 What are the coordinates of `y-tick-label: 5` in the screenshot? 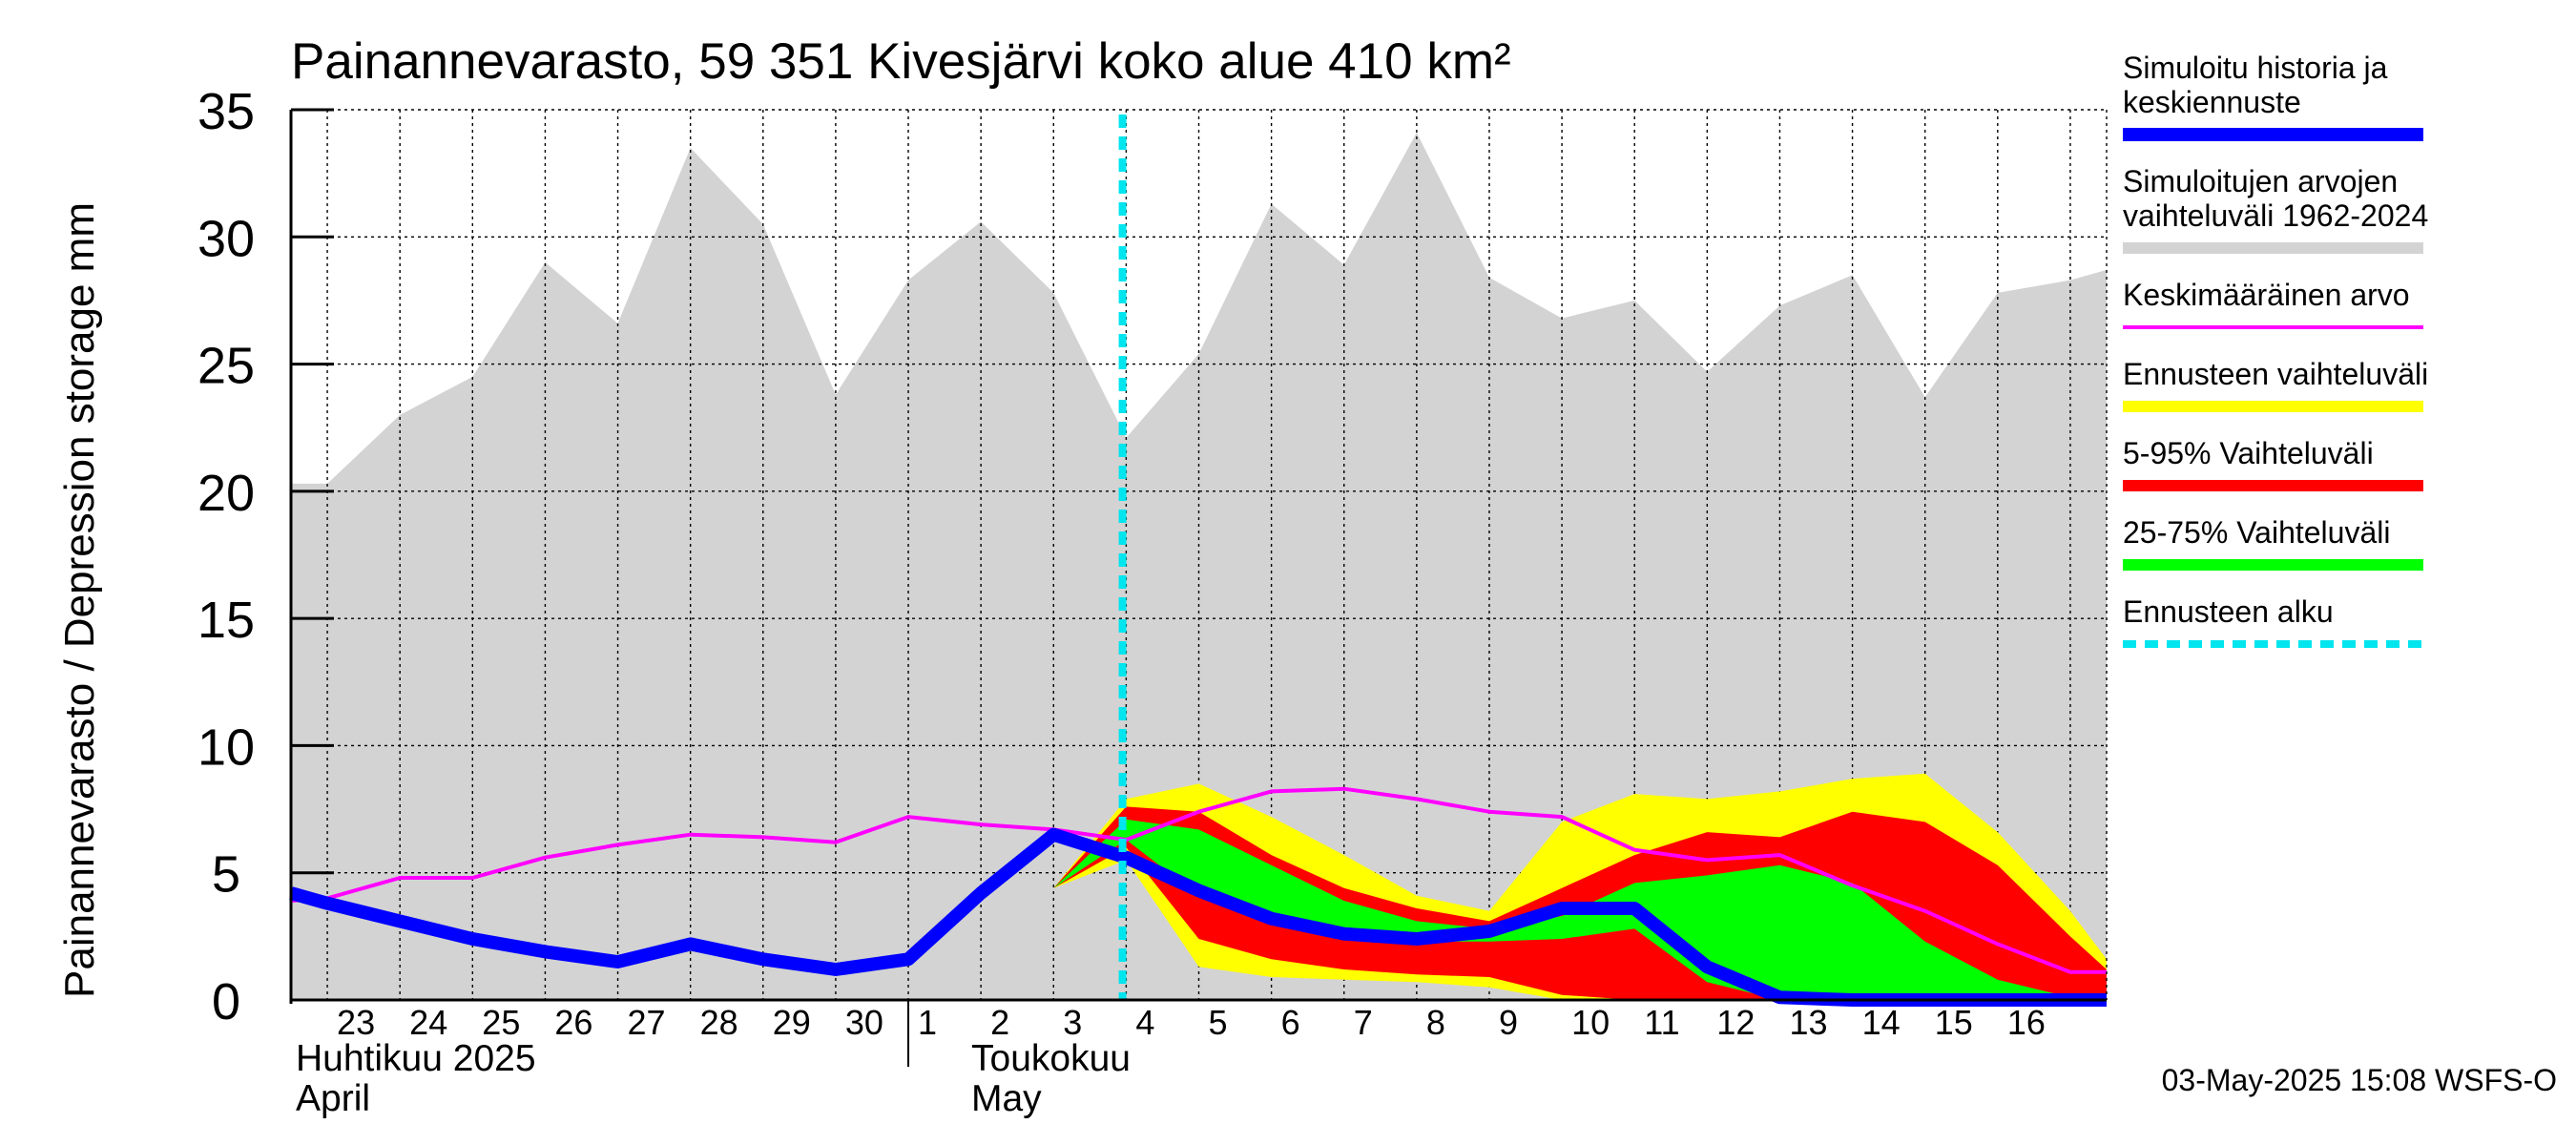 It's located at (226, 875).